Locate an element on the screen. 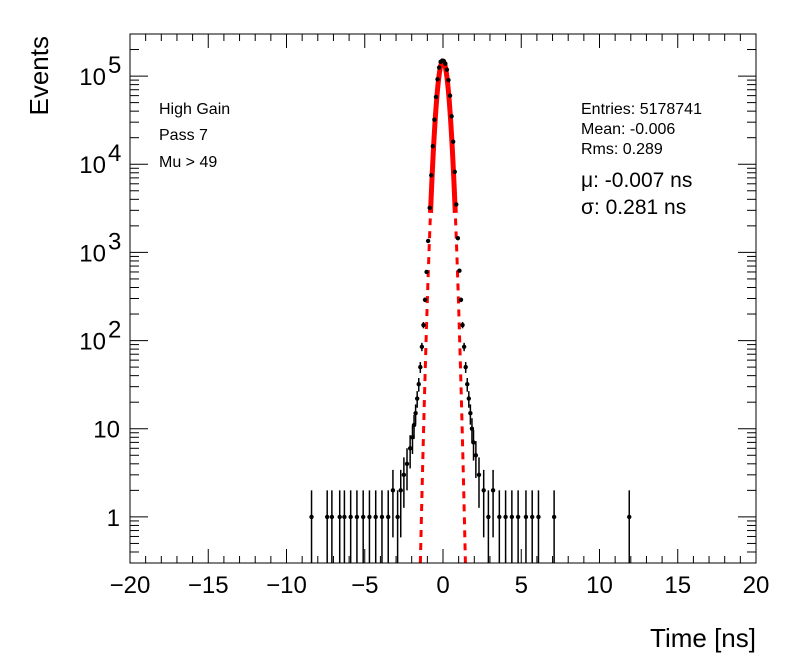 This screenshot has width=796, height=672. x-tick-label: 0 is located at coordinates (442, 585).